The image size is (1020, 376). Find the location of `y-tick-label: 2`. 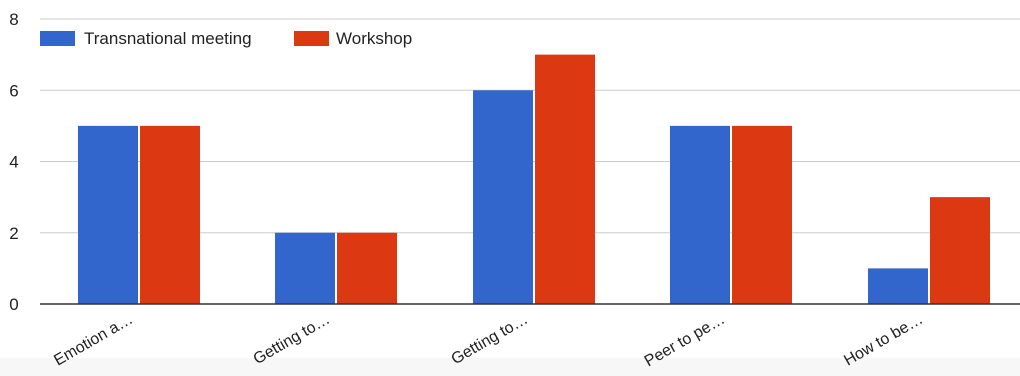

y-tick-label: 2 is located at coordinates (13, 233).